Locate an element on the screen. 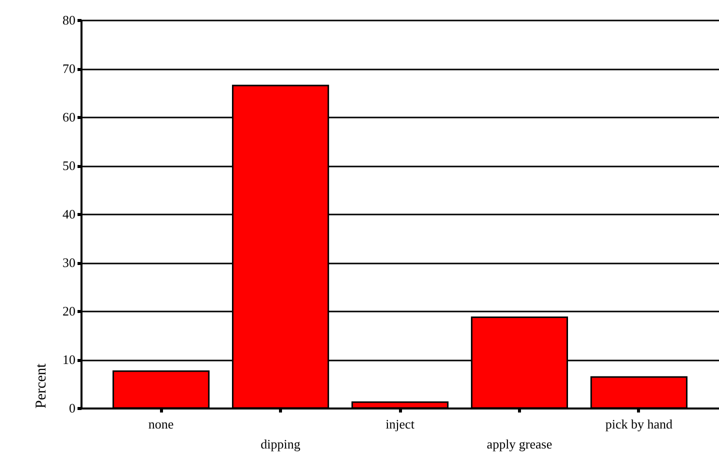  y-tick-label: 0 is located at coordinates (72, 408).